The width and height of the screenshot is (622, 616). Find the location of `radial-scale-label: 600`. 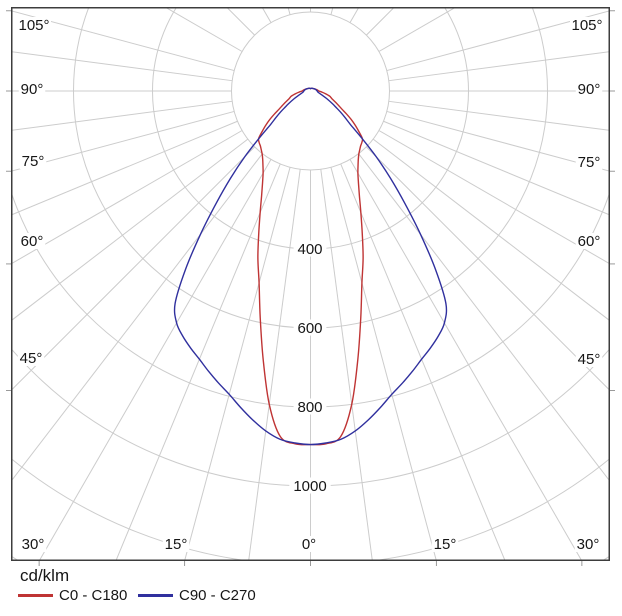

radial-scale-label: 600 is located at coordinates (309, 328).